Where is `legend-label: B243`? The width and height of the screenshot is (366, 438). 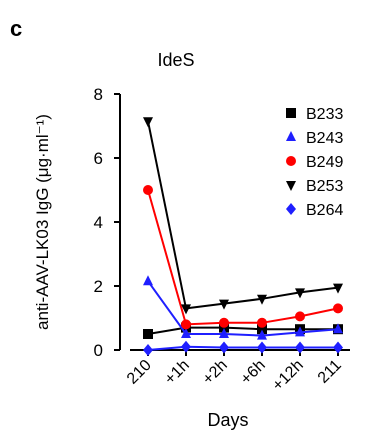
legend-label: B243 is located at coordinates (324, 138).